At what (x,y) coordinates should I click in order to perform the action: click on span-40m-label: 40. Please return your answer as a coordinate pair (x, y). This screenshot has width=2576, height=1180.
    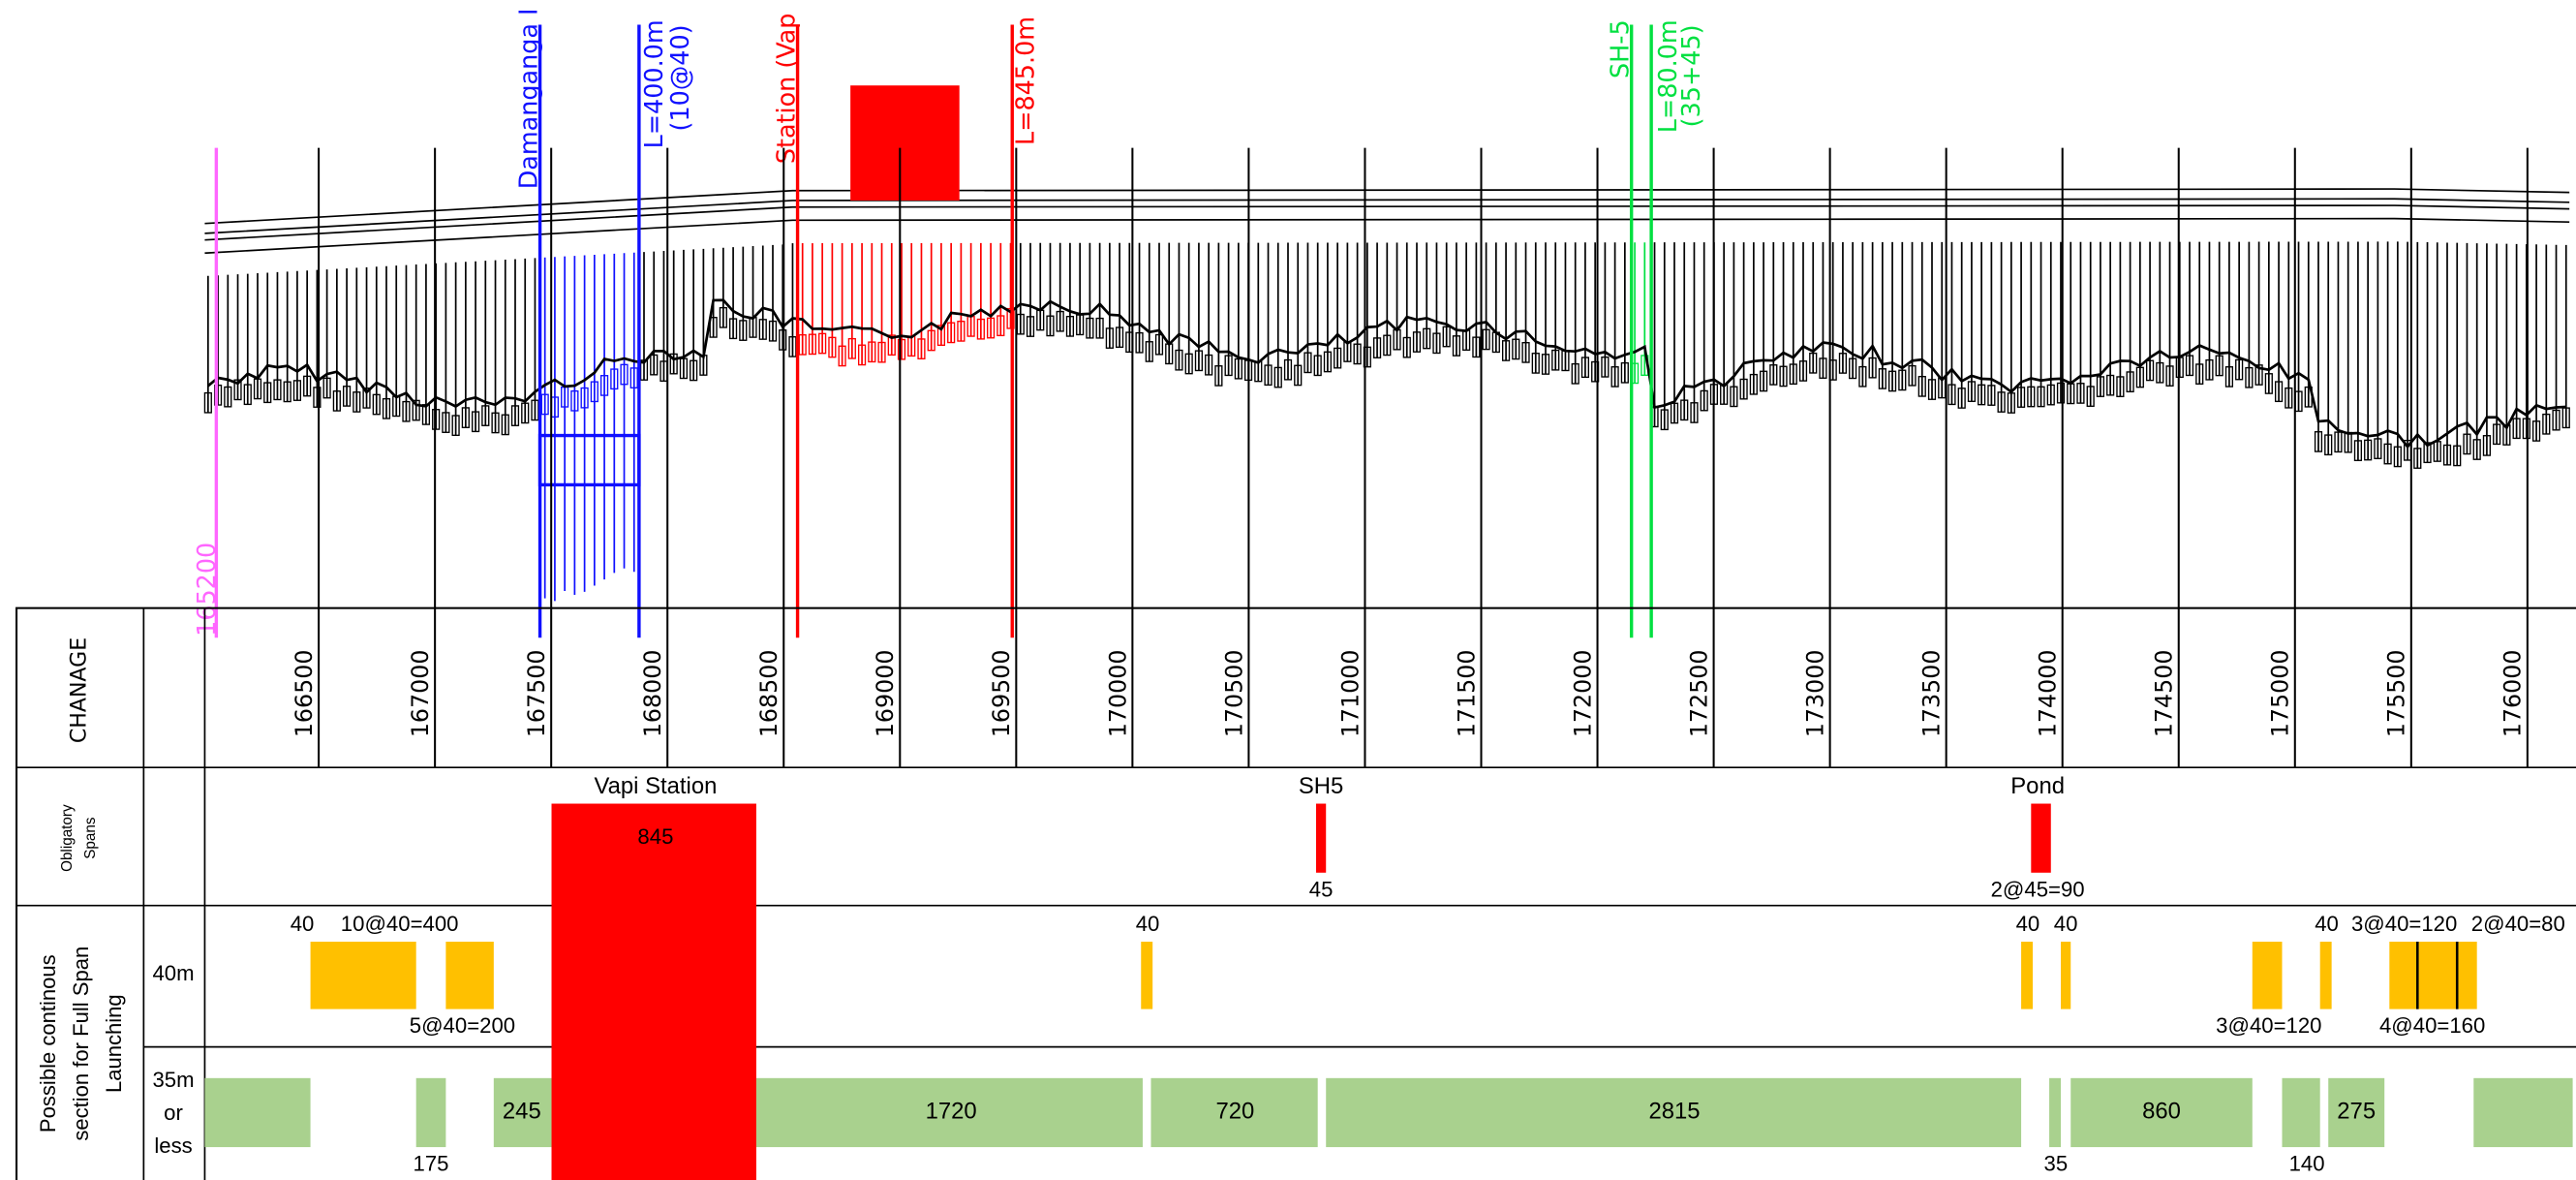
    Looking at the image, I should click on (2028, 924).